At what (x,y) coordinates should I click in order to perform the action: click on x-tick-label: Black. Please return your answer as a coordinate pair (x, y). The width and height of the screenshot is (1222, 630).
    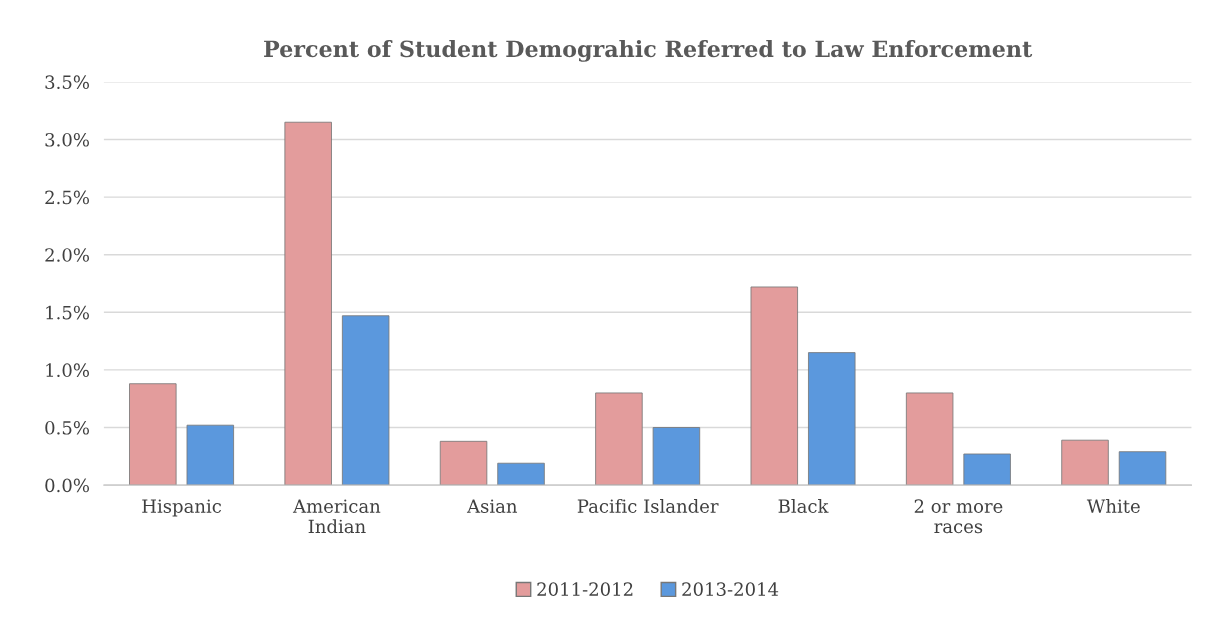
    Looking at the image, I should click on (803, 505).